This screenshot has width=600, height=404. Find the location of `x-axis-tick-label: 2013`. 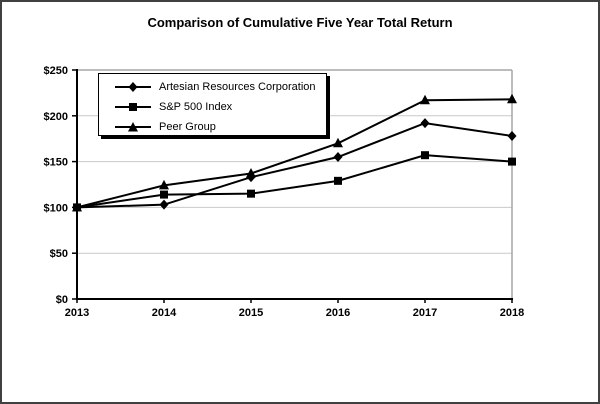

x-axis-tick-label: 2013 is located at coordinates (77, 313).